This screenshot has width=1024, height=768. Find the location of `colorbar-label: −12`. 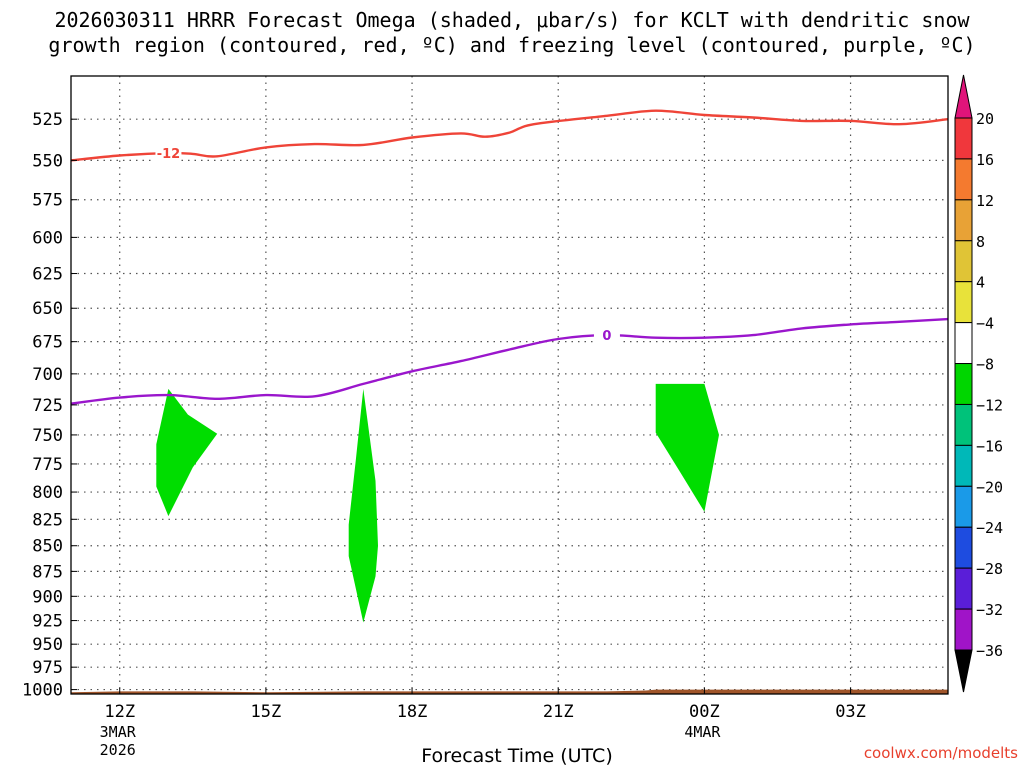

colorbar-label: −12 is located at coordinates (989, 405).